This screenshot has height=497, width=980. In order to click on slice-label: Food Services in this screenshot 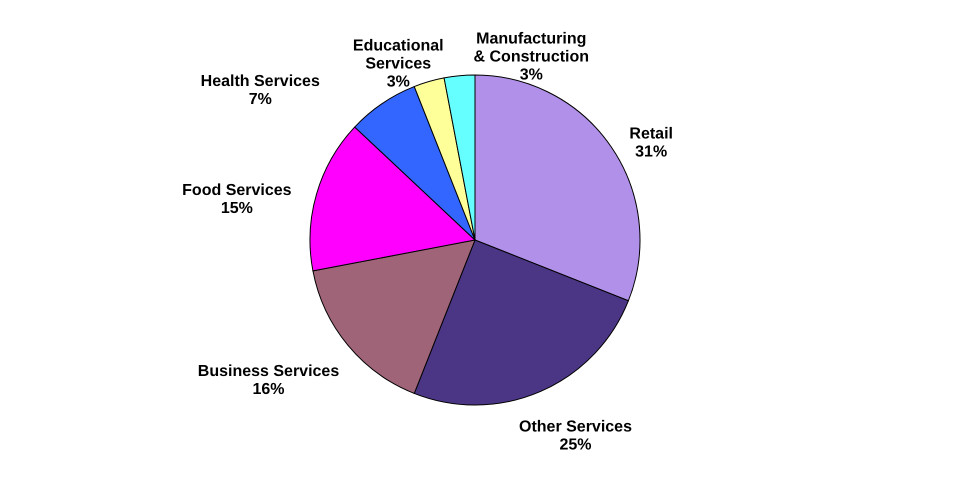, I will do `click(237, 190)`.